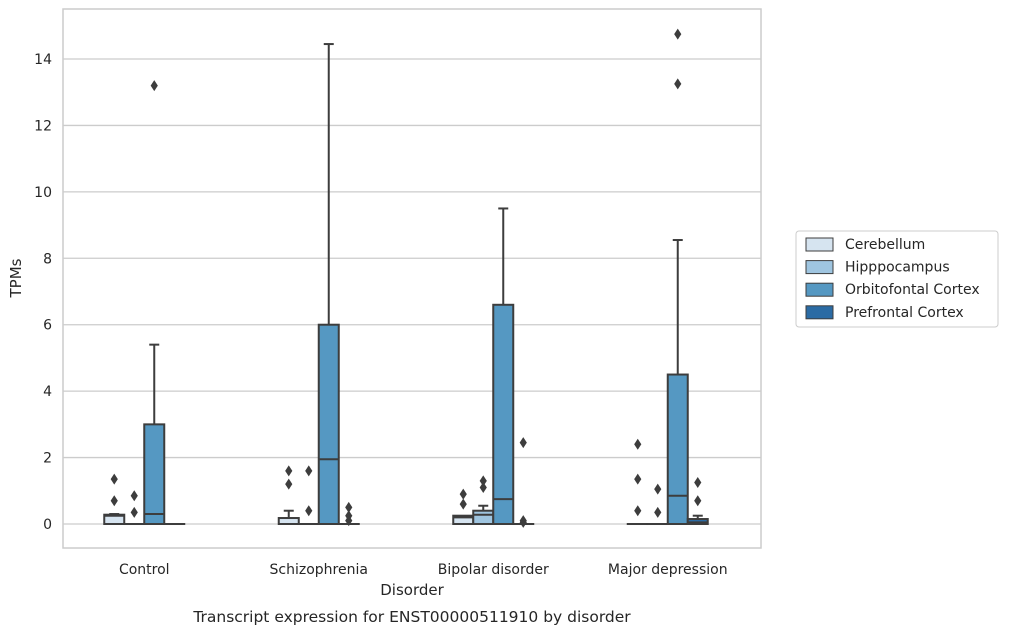 This screenshot has height=634, width=1009. What do you see at coordinates (897, 268) in the screenshot?
I see `legend-entry: Hipppocampus` at bounding box center [897, 268].